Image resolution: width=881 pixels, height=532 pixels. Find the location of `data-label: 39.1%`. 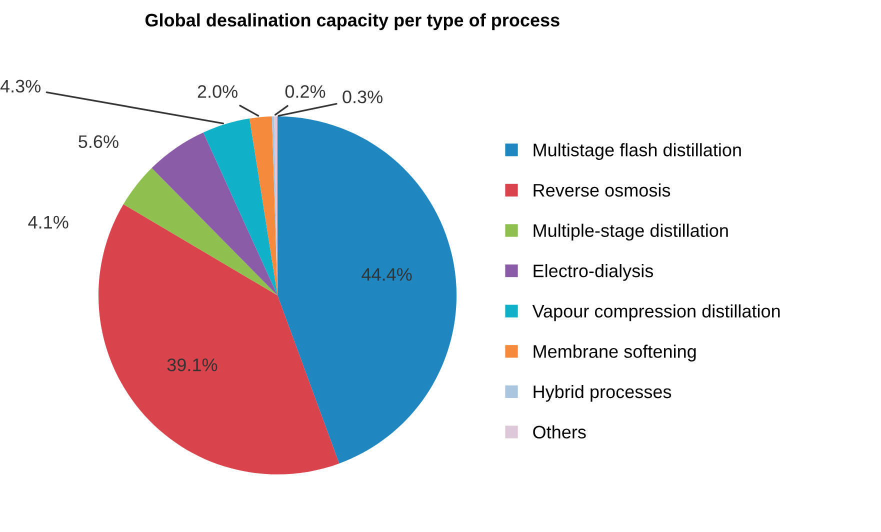

data-label: 39.1% is located at coordinates (192, 365).